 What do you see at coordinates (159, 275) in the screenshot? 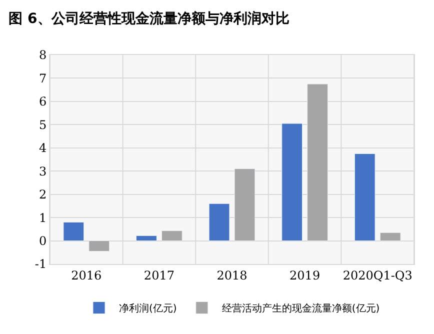
I see `x-tick-label: 2017` at bounding box center [159, 275].